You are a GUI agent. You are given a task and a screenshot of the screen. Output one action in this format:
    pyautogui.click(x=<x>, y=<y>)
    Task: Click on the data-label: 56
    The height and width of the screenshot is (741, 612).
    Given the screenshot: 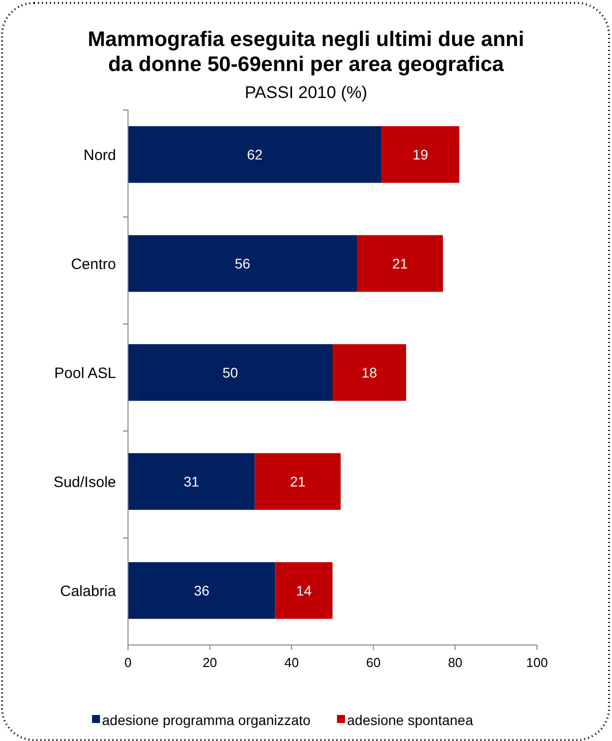 What is the action you would take?
    pyautogui.click(x=242, y=263)
    